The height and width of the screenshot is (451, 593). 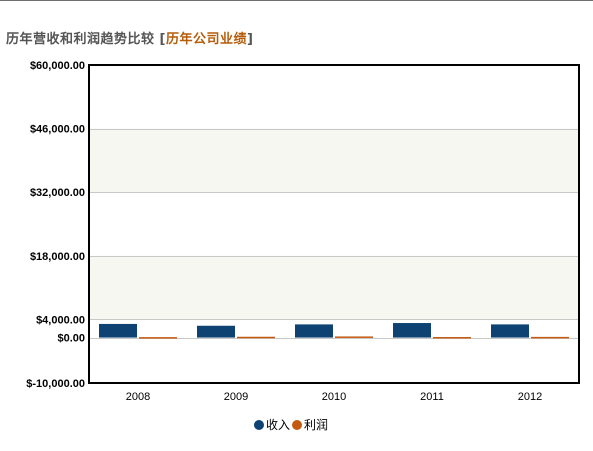 I want to click on y-tick-label: $60,000.00, so click(x=57, y=66).